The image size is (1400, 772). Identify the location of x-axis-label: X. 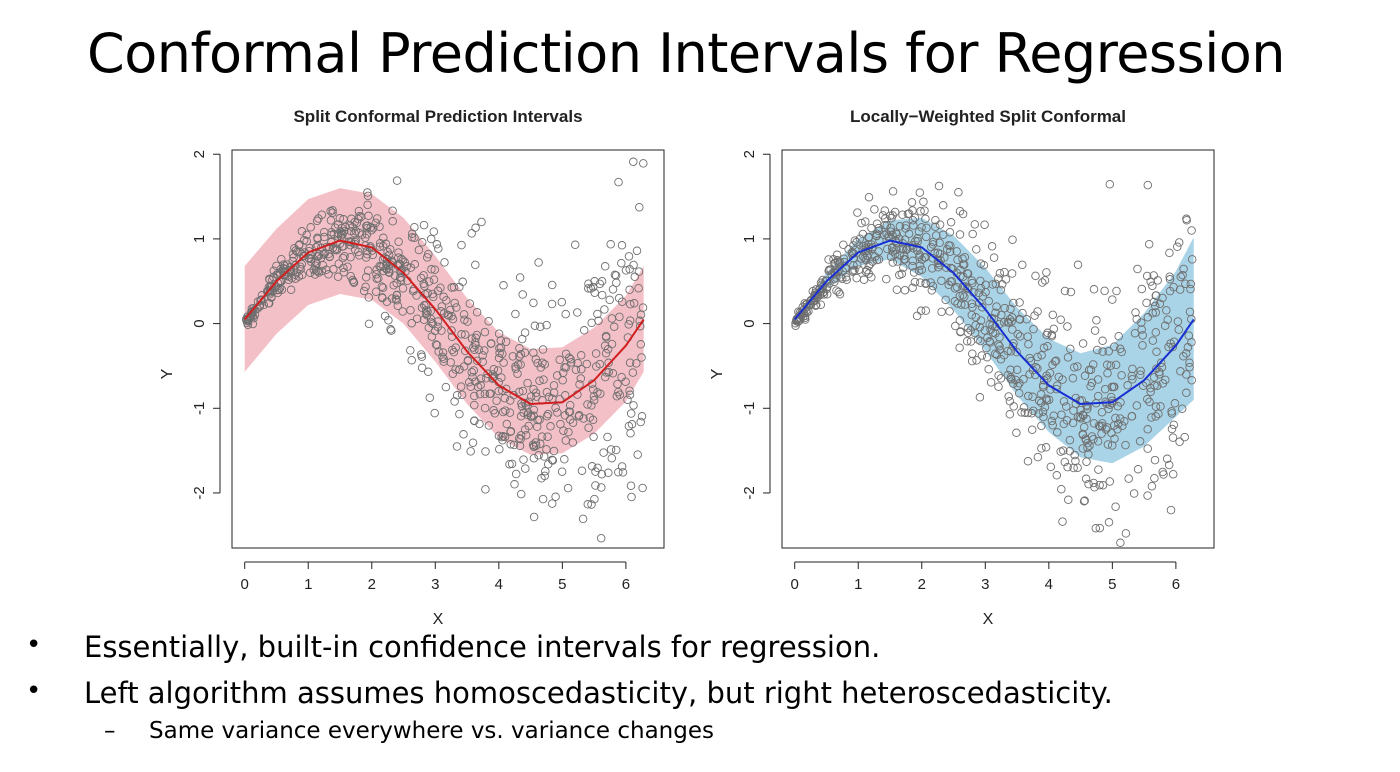
(438, 619).